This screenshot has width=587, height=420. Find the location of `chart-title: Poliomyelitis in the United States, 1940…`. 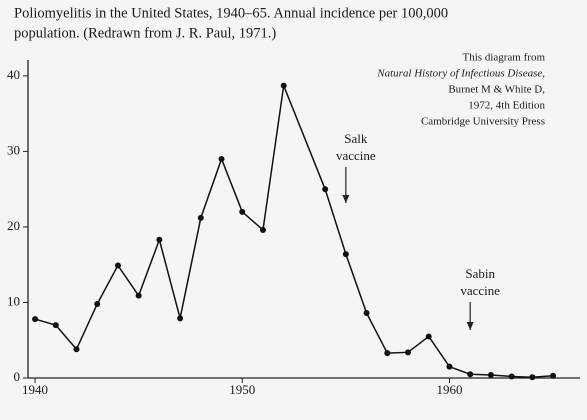

chart-title: Poliomyelitis in the United States, 1940… is located at coordinates (231, 13).